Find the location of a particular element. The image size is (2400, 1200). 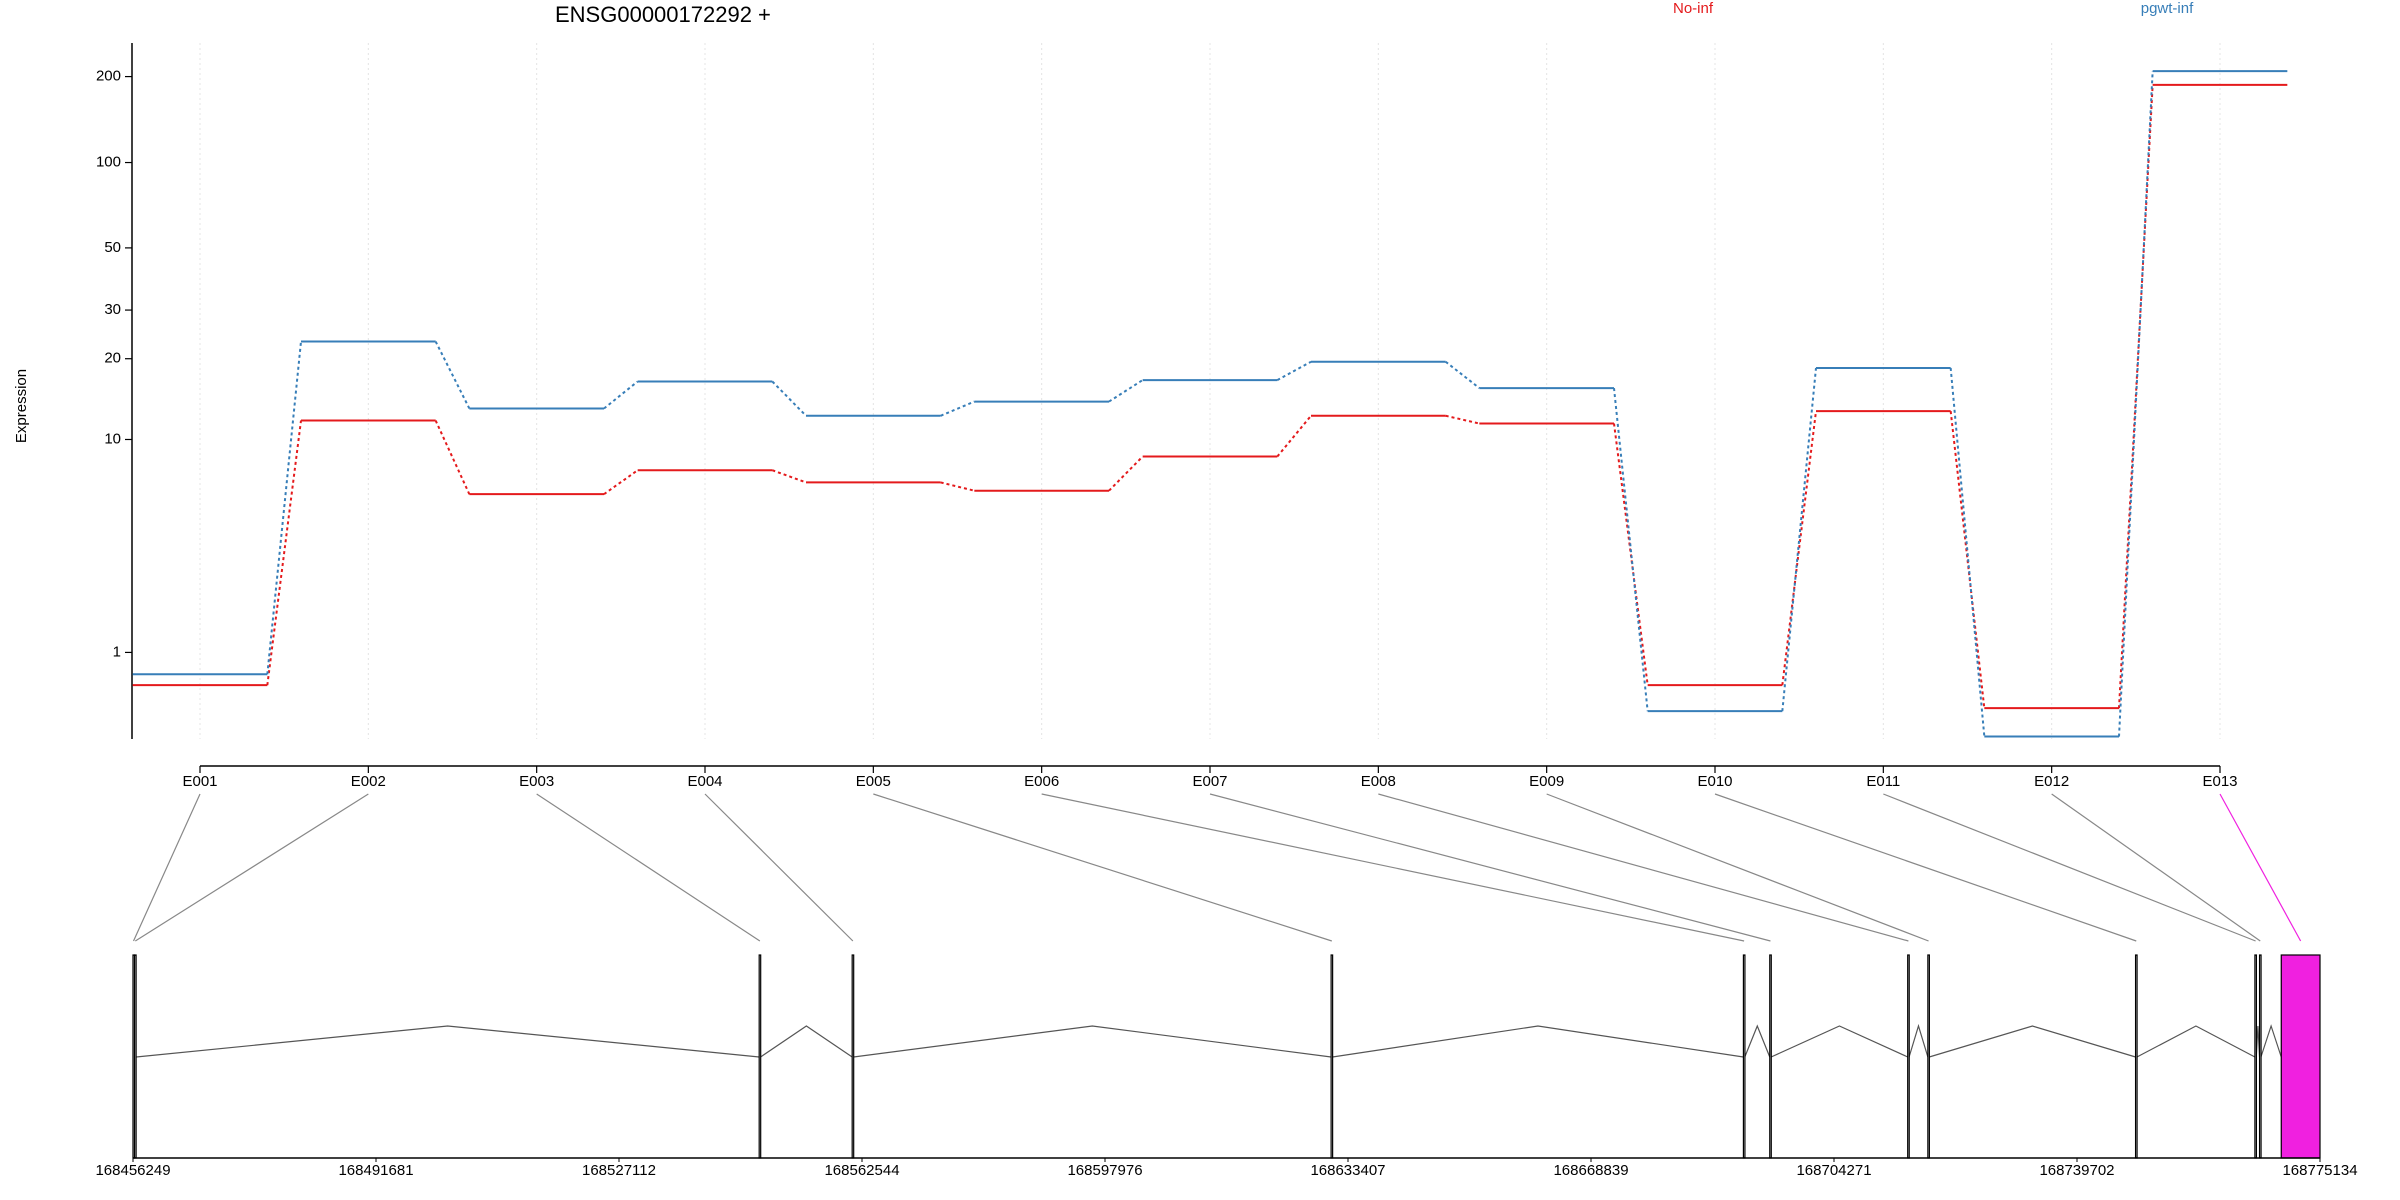

x-tick-label: E003 is located at coordinates (536, 781).